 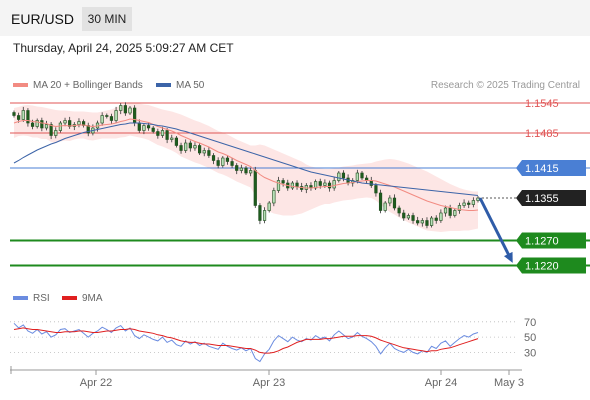 I want to click on legend-ma20: MA 20 + Bollinger Bands, so click(x=78, y=85).